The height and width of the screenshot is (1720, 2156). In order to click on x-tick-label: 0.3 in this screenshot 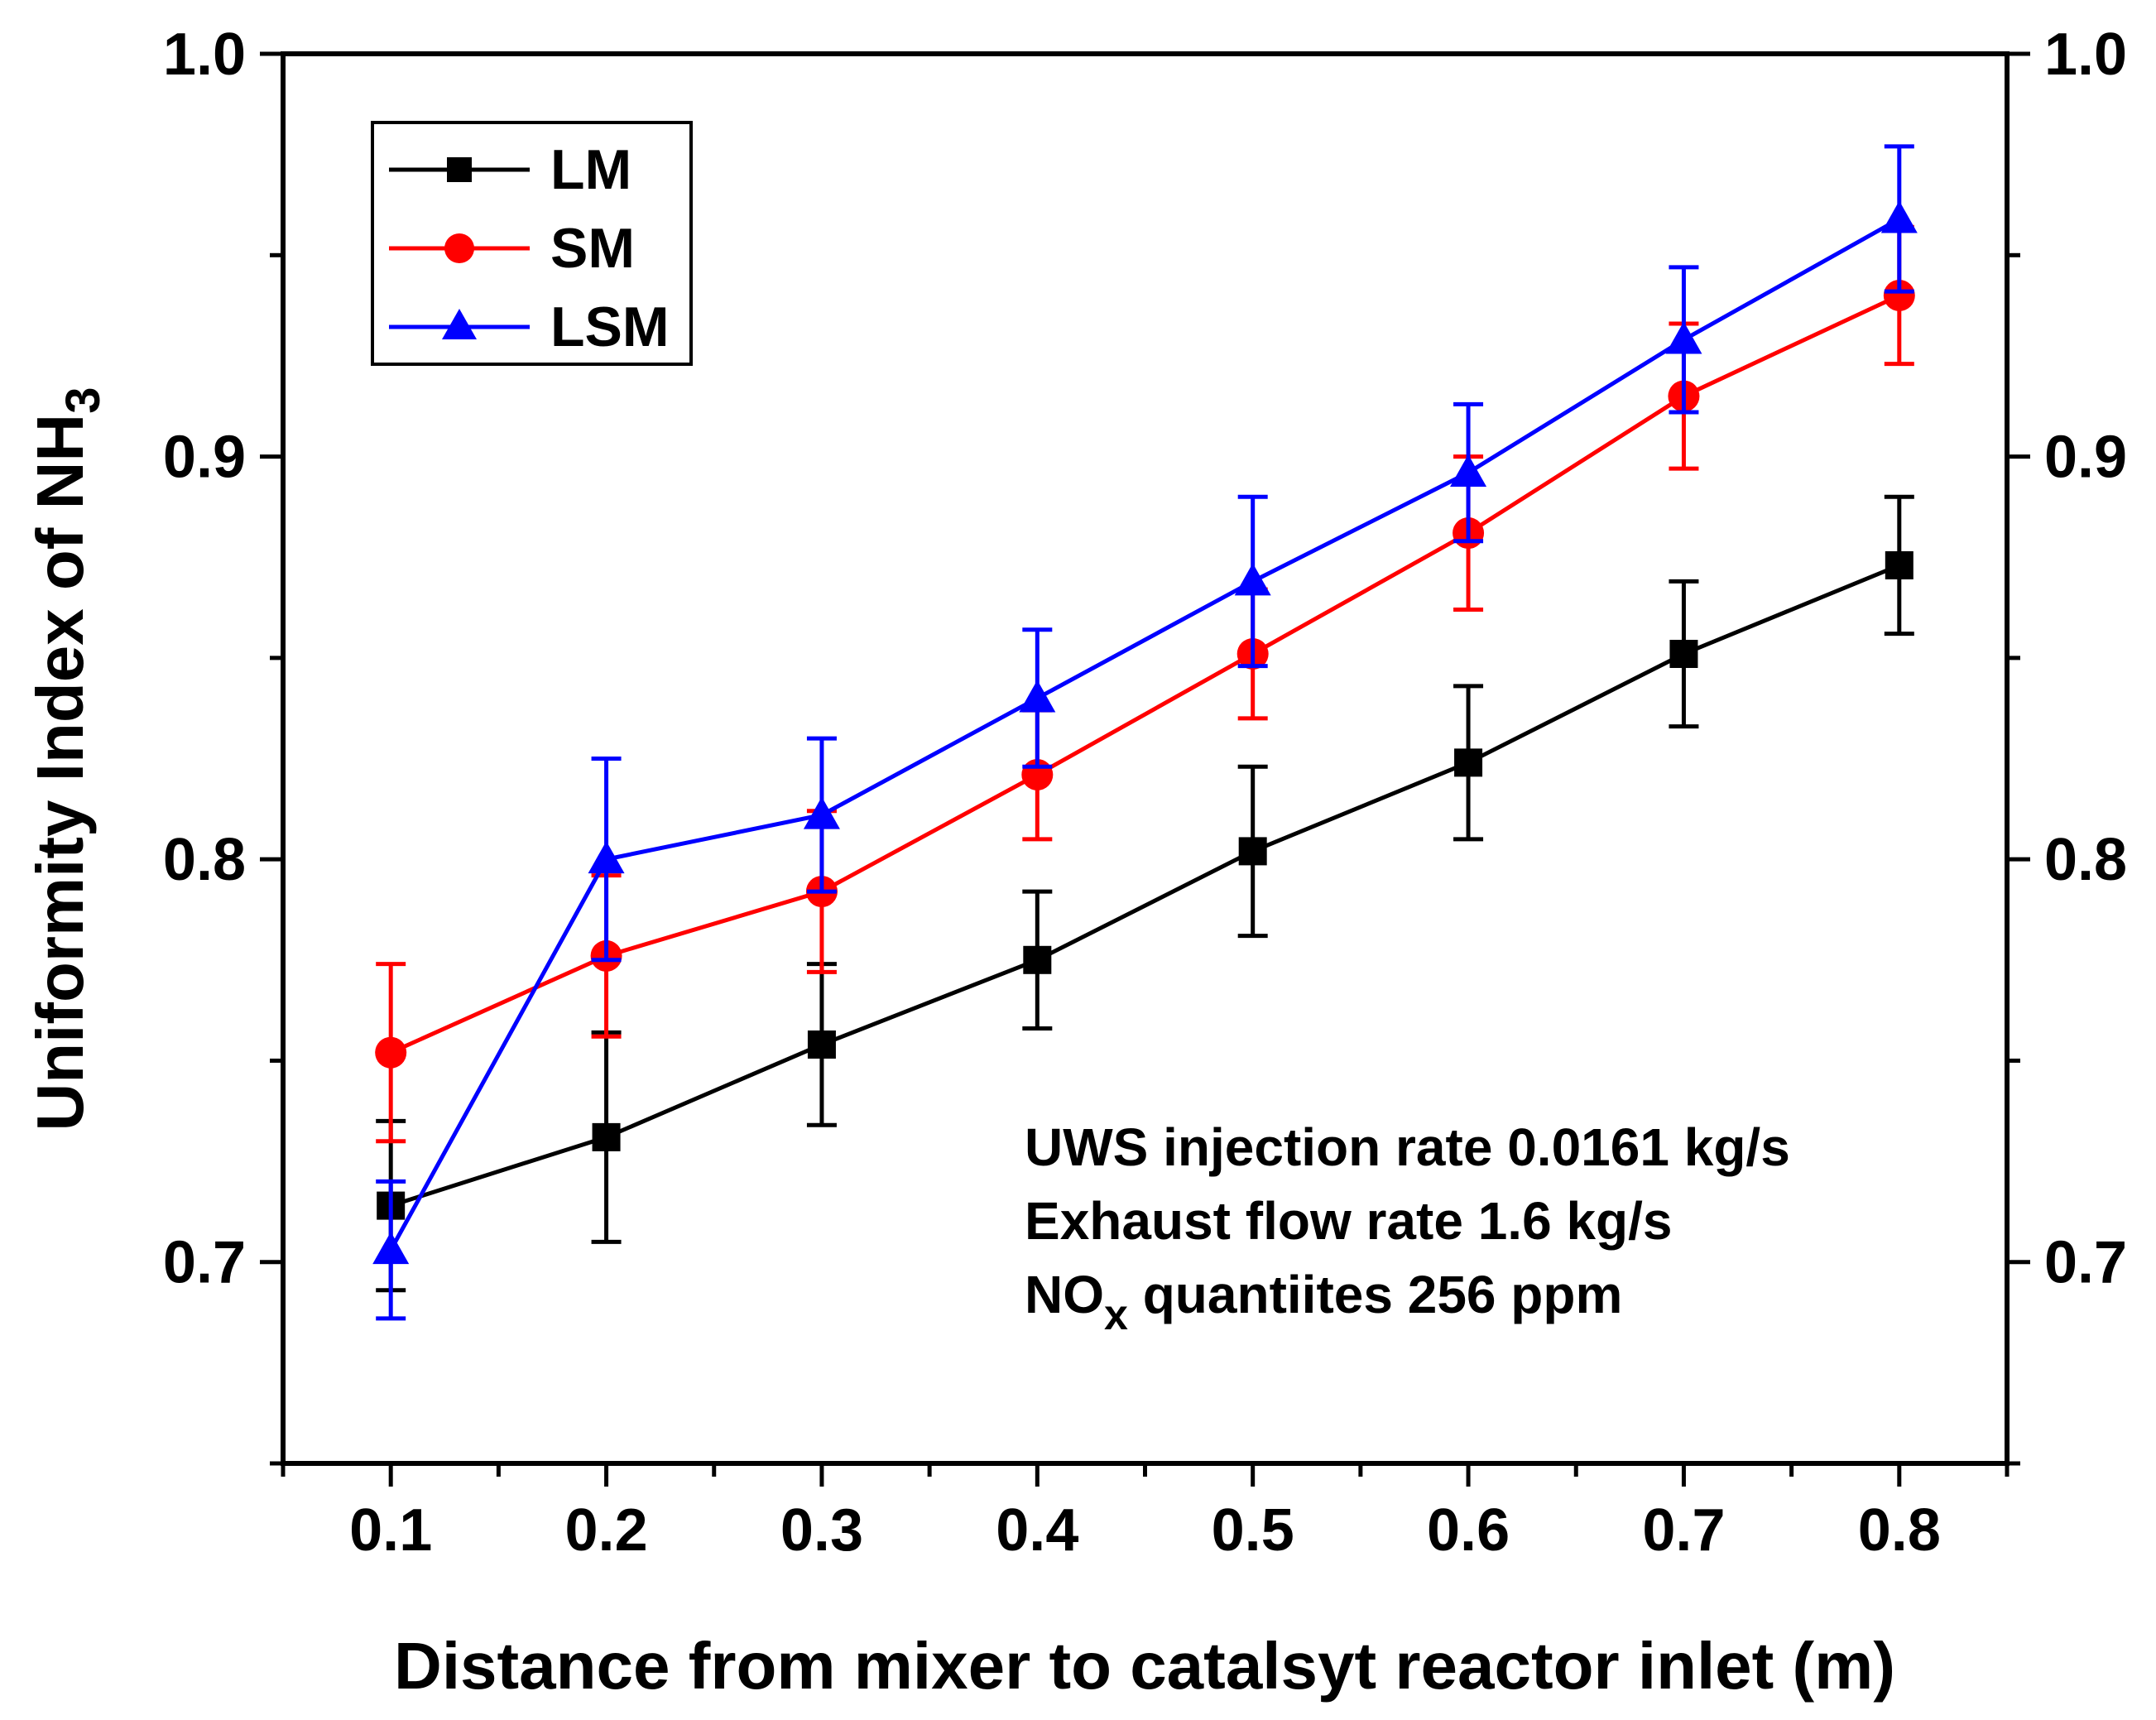, I will do `click(821, 1530)`.